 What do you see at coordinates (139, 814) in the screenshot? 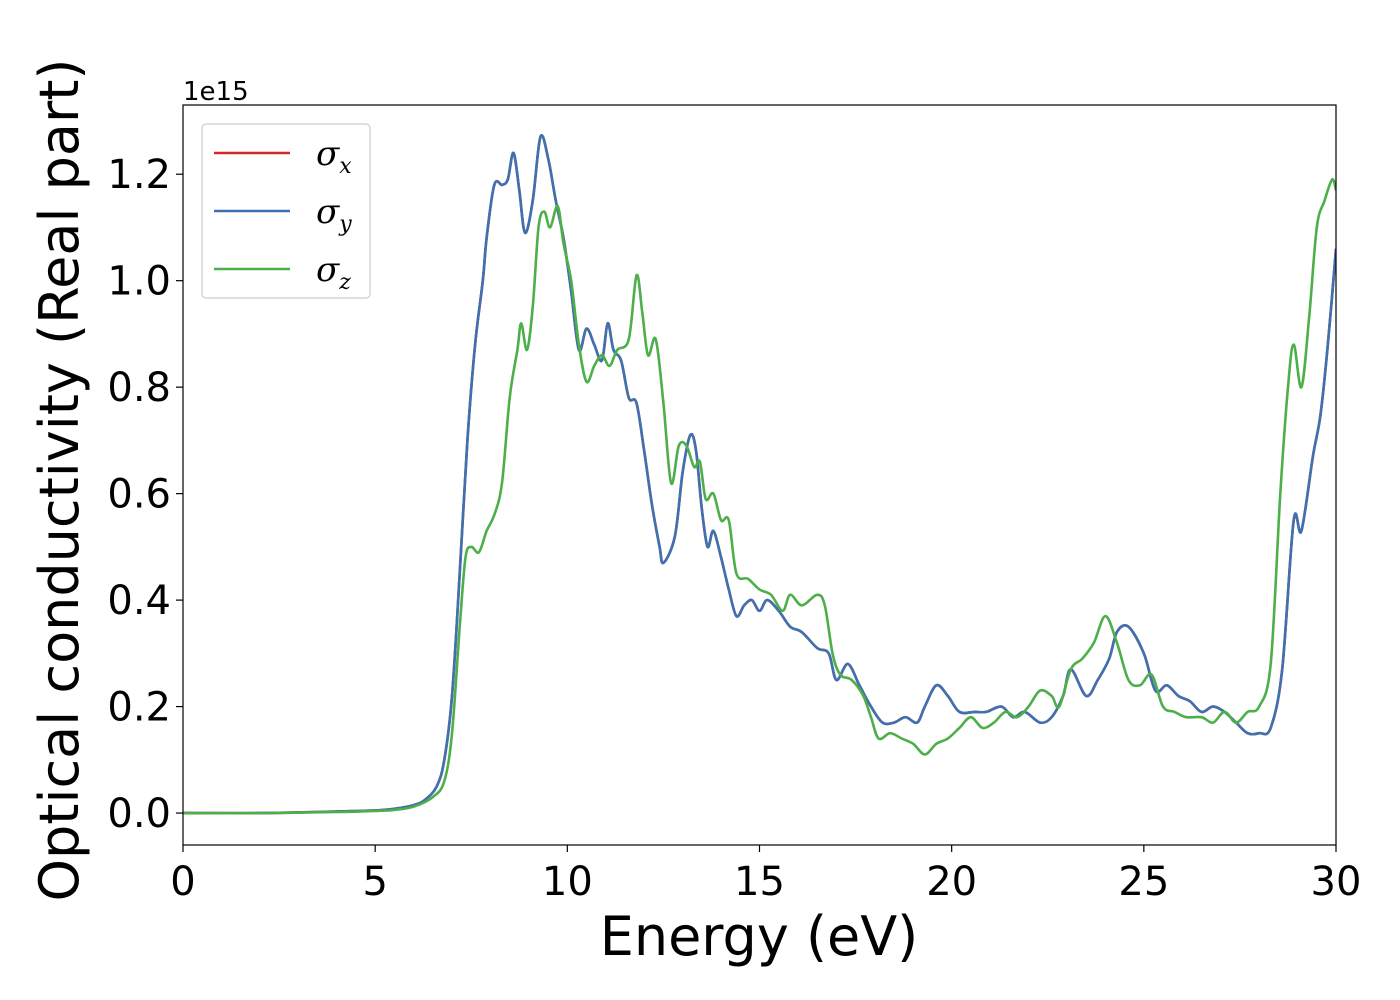
I see `y-tick-label: 0.0` at bounding box center [139, 814].